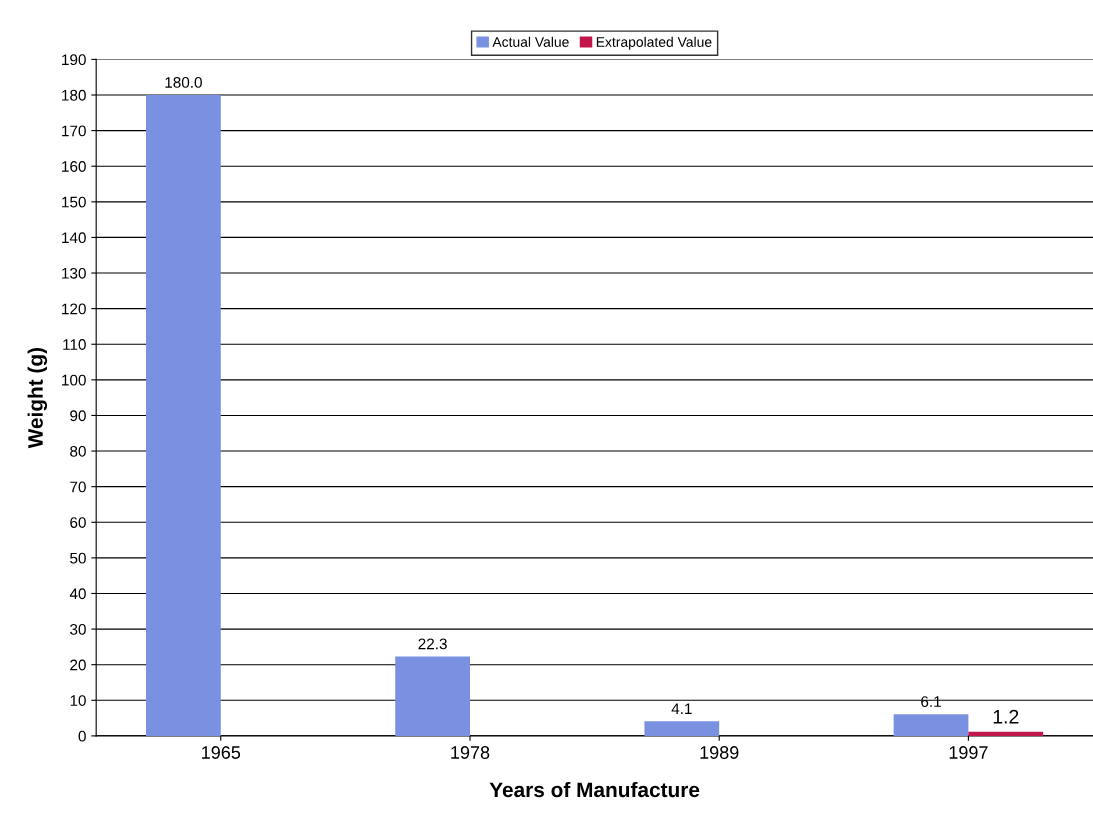 The height and width of the screenshot is (825, 1093). Describe the element at coordinates (74, 166) in the screenshot. I see `y-tick-label: 160` at that location.